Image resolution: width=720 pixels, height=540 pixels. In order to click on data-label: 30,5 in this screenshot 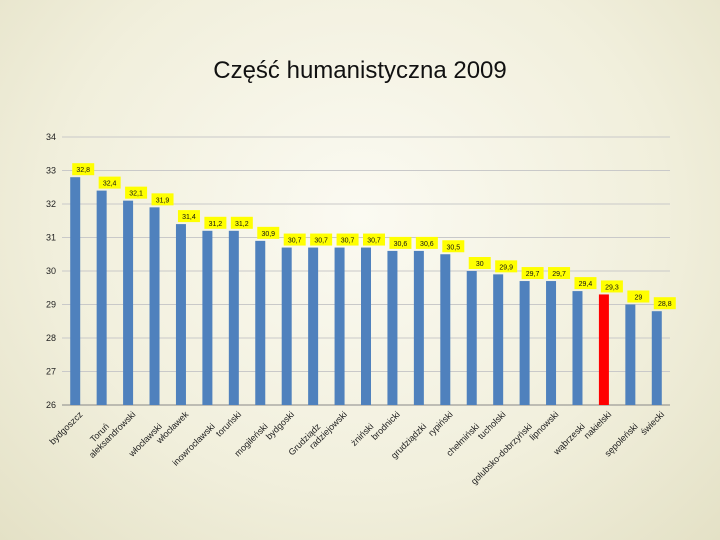, I will do `click(453, 247)`.